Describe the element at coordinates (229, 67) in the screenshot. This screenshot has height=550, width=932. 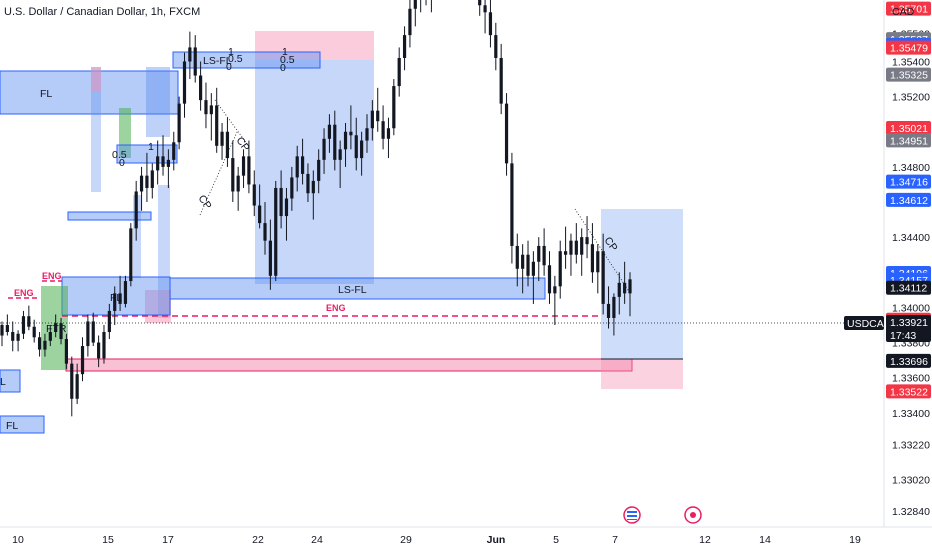
I see `fib-label-0-1: 0` at that location.